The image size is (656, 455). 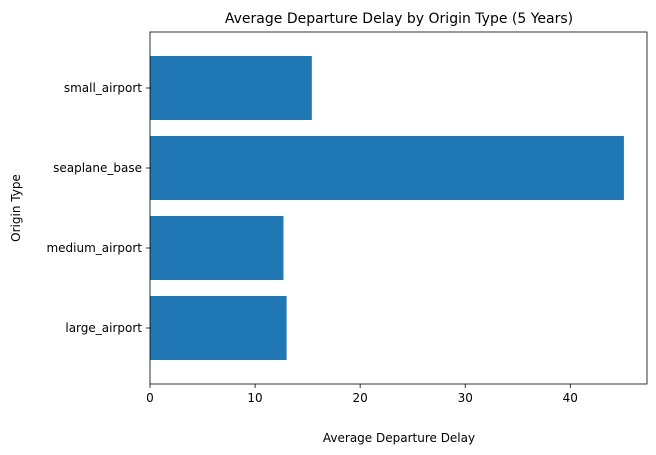 I want to click on x-axis-label: Average Departure Delay, so click(x=399, y=438).